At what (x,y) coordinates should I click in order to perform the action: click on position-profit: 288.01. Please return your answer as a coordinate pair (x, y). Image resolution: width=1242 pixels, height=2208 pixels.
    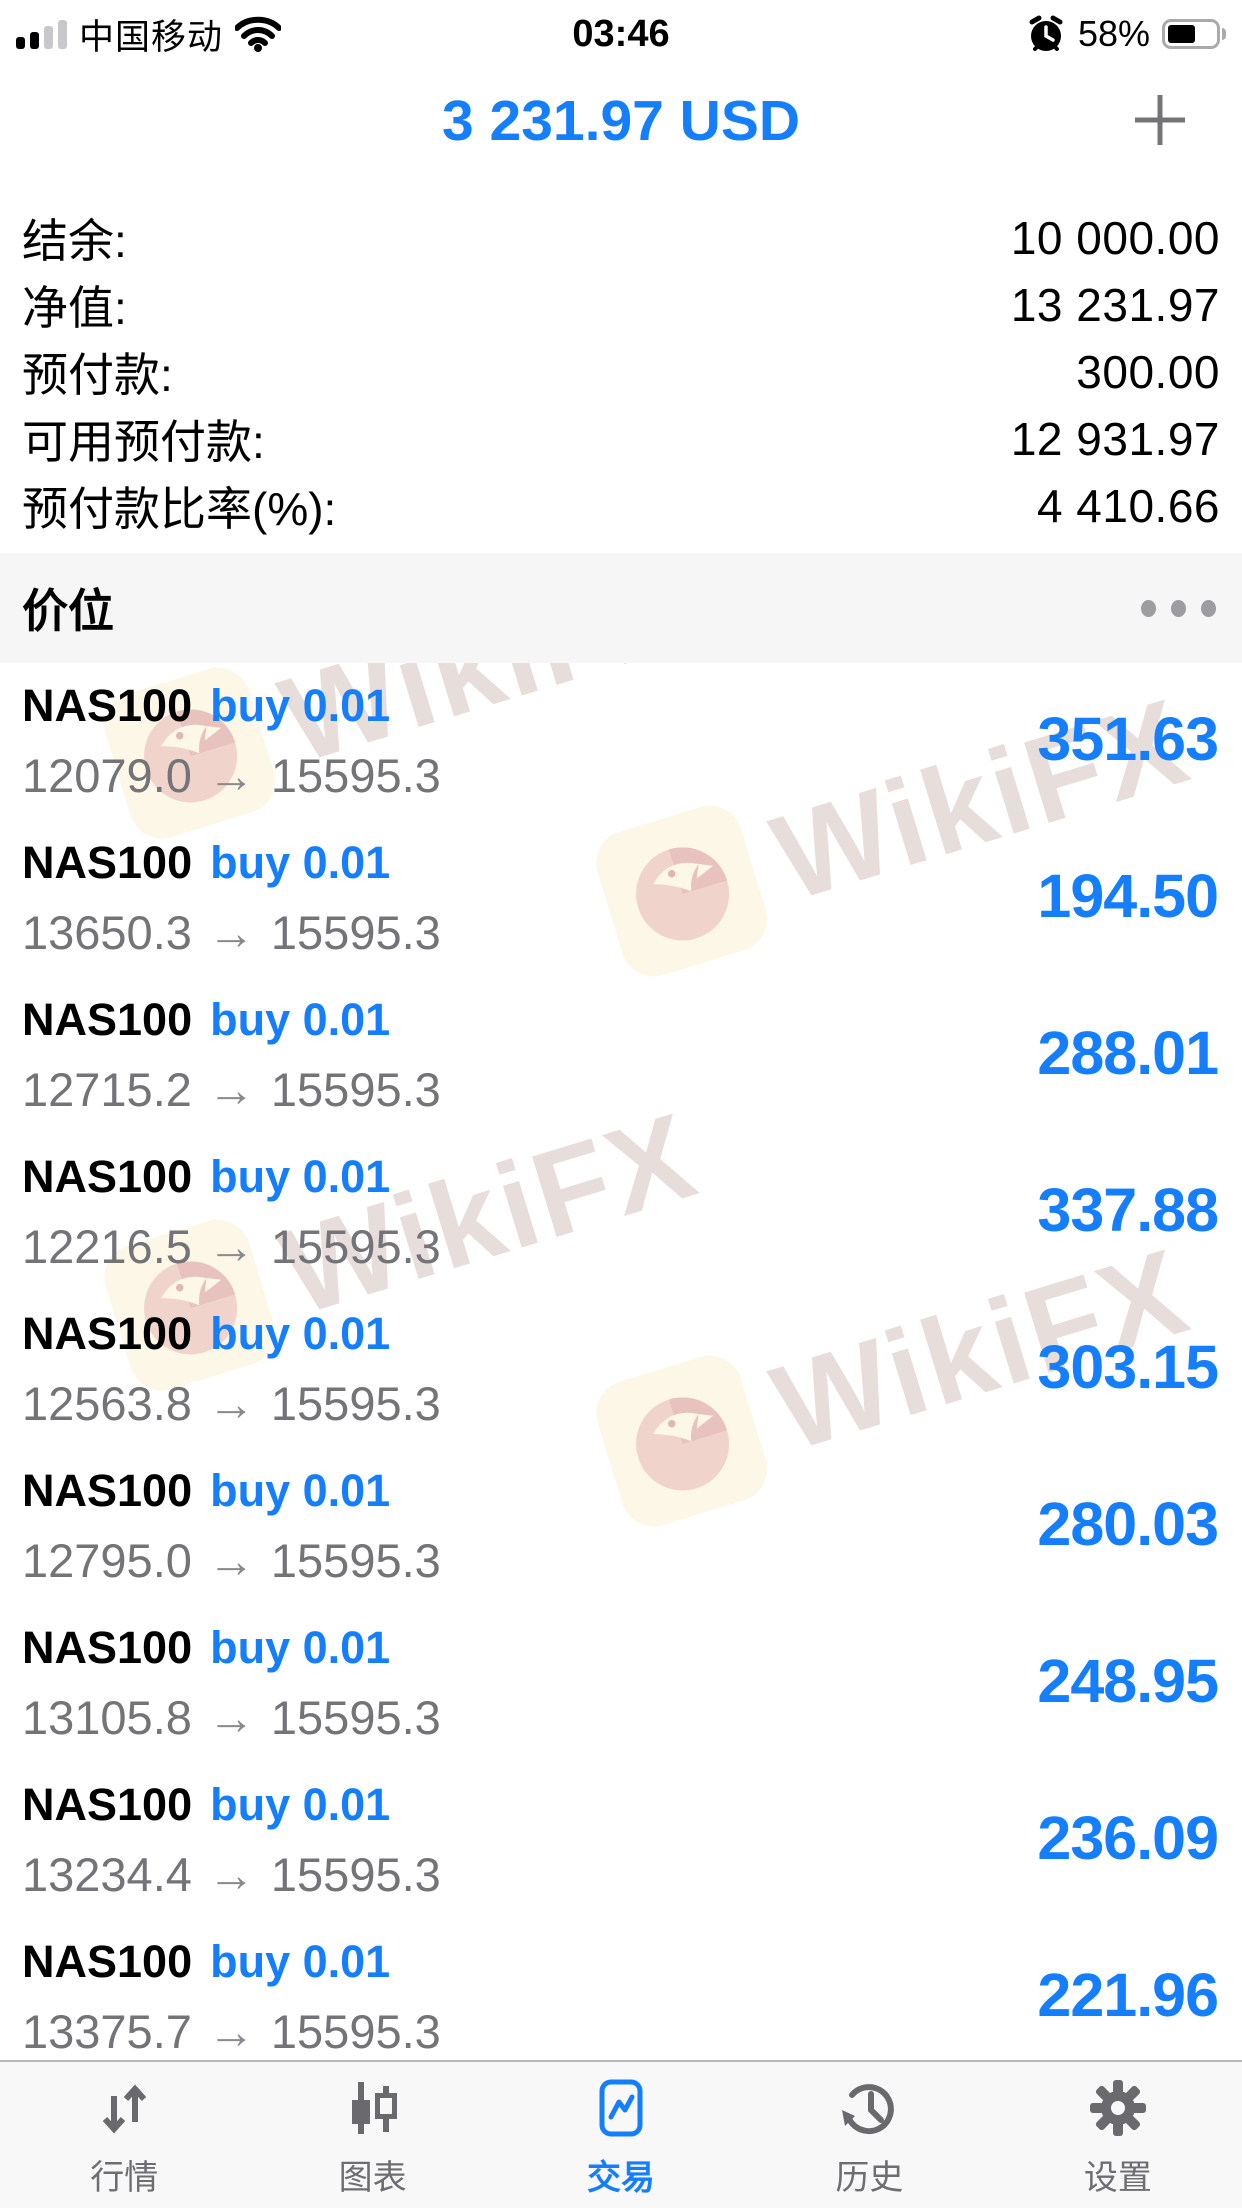
    Looking at the image, I should click on (1128, 1052).